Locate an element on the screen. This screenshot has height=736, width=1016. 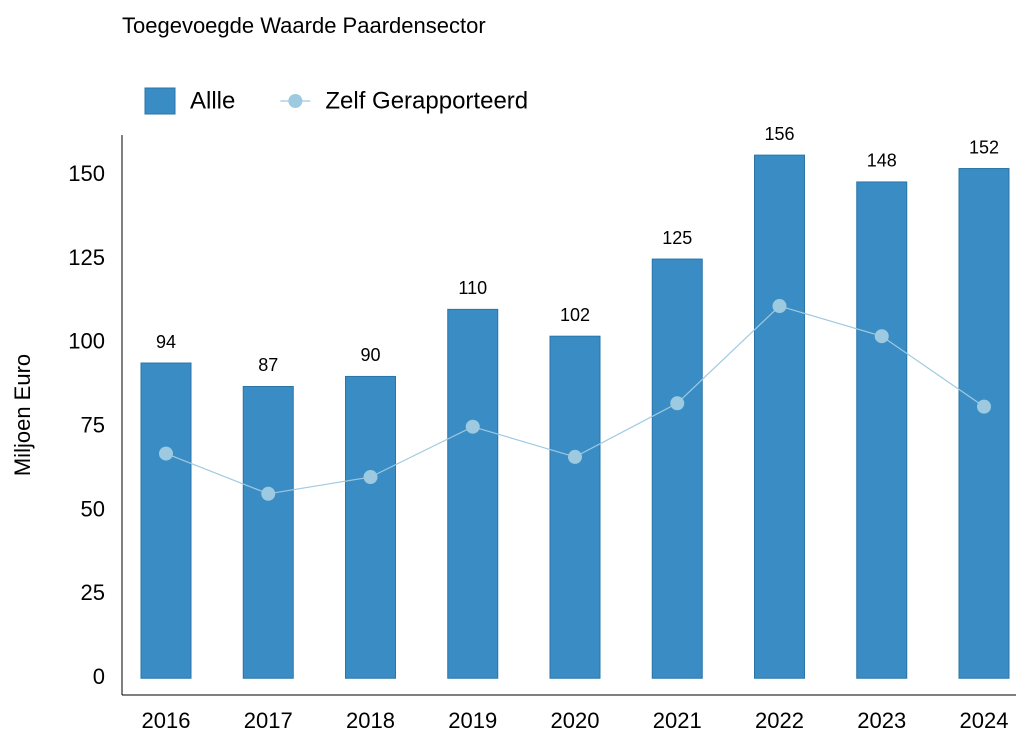
legend-label: Allle is located at coordinates (212, 100).